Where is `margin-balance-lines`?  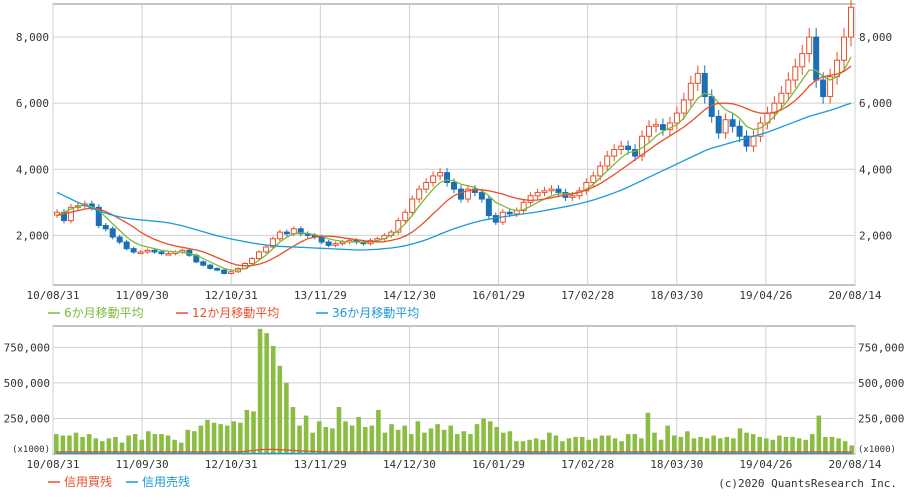
margin-balance-lines is located at coordinates (454, 451).